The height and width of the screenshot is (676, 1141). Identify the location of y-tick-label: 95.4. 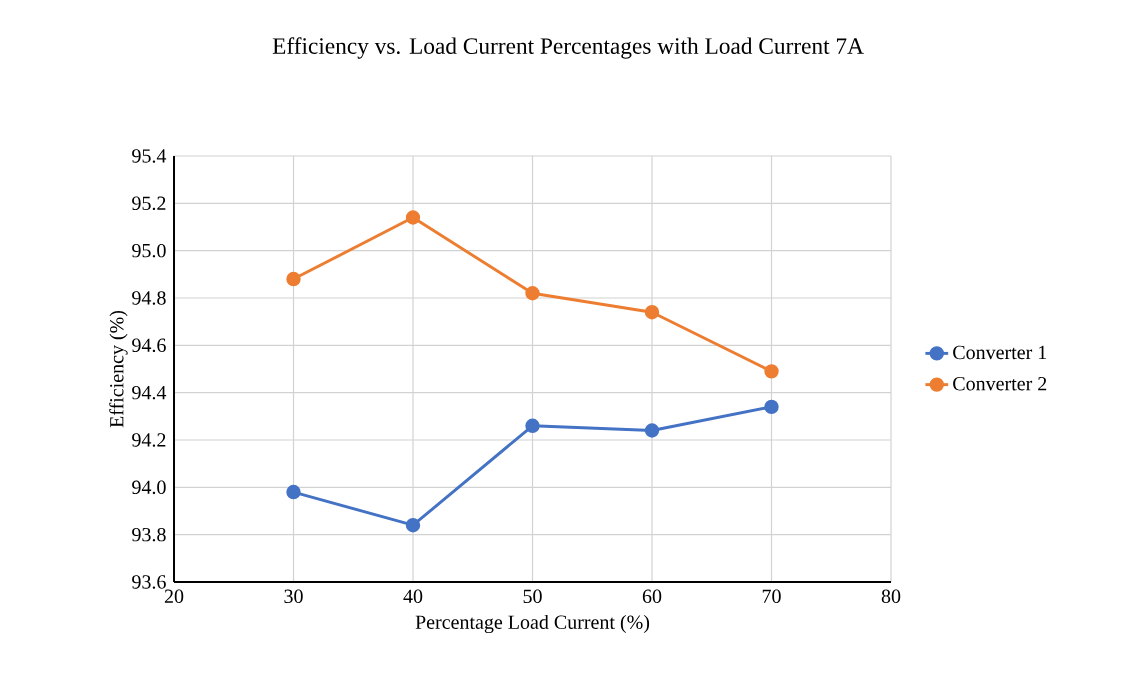
(149, 156).